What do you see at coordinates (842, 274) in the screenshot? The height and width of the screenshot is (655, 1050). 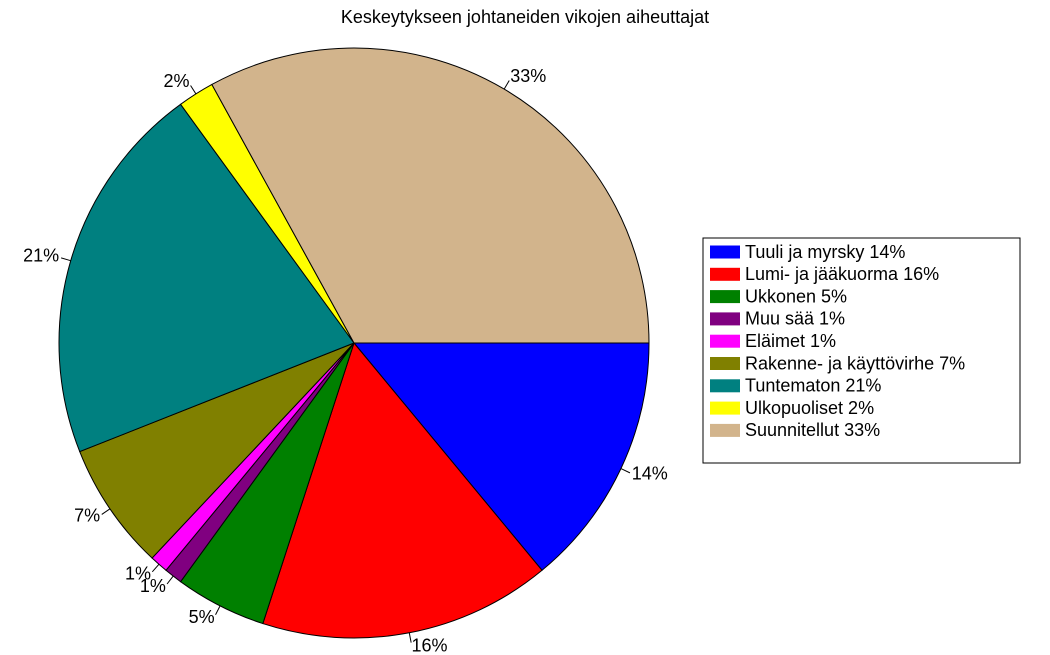 I see `legend-label: Lumi- ja jääkuorma 16%` at bounding box center [842, 274].